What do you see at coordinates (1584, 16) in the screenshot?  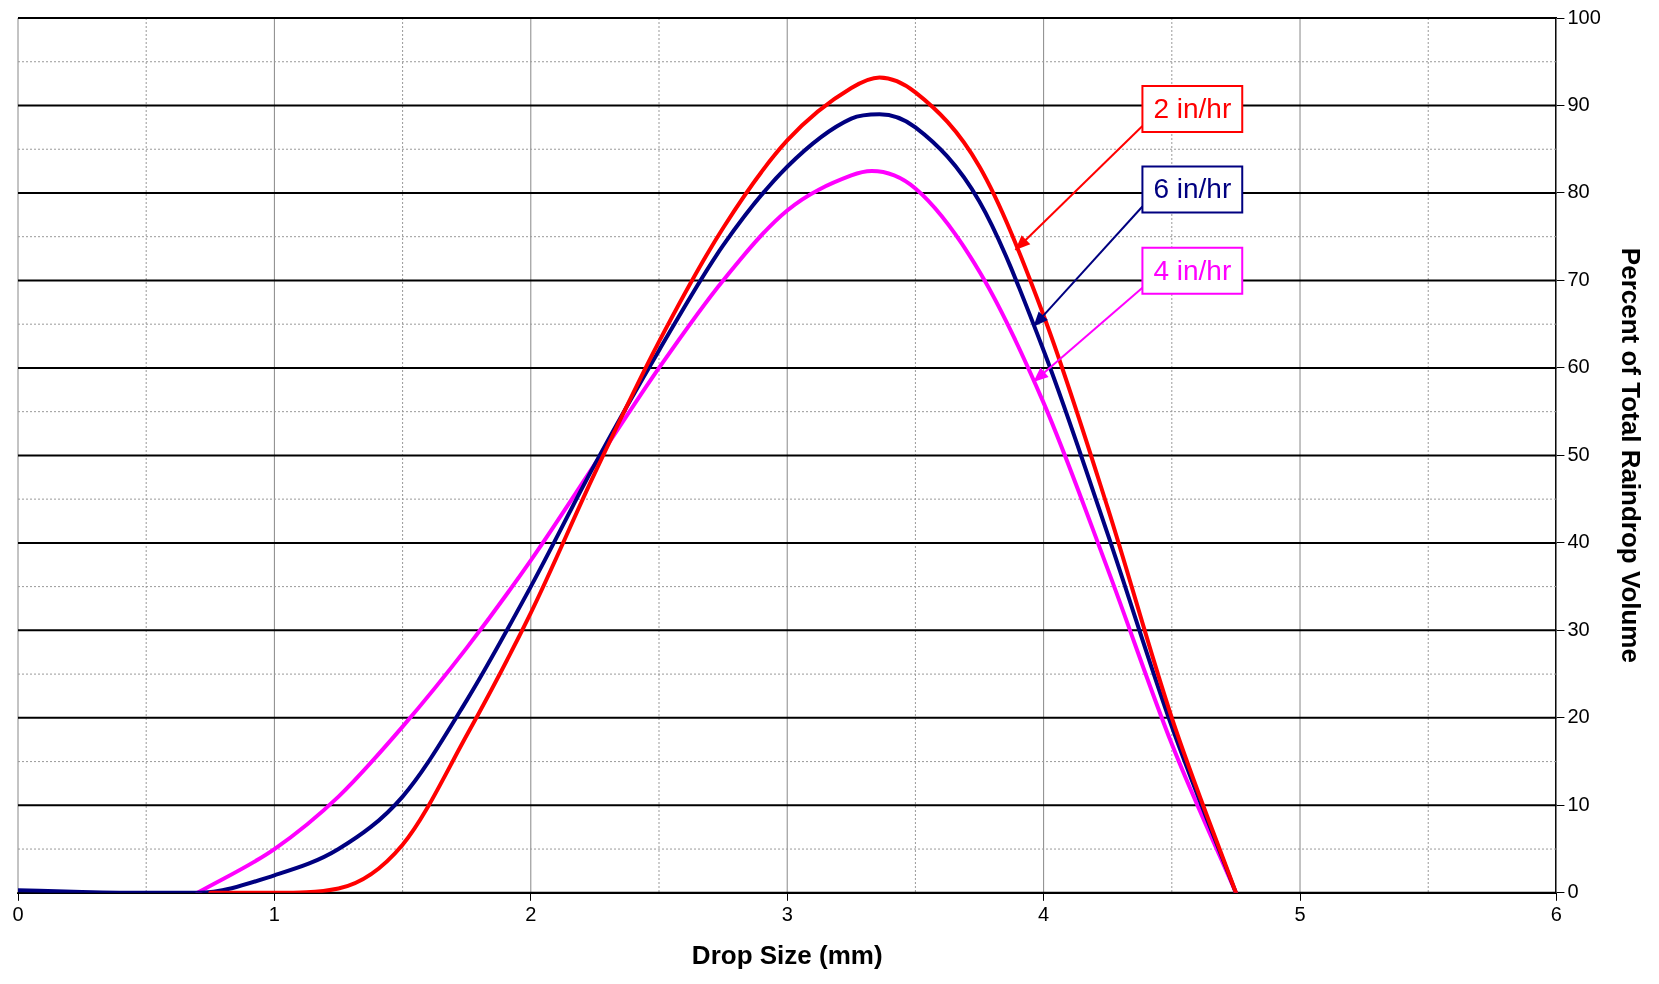 I see `y-tick-label: 100` at bounding box center [1584, 16].